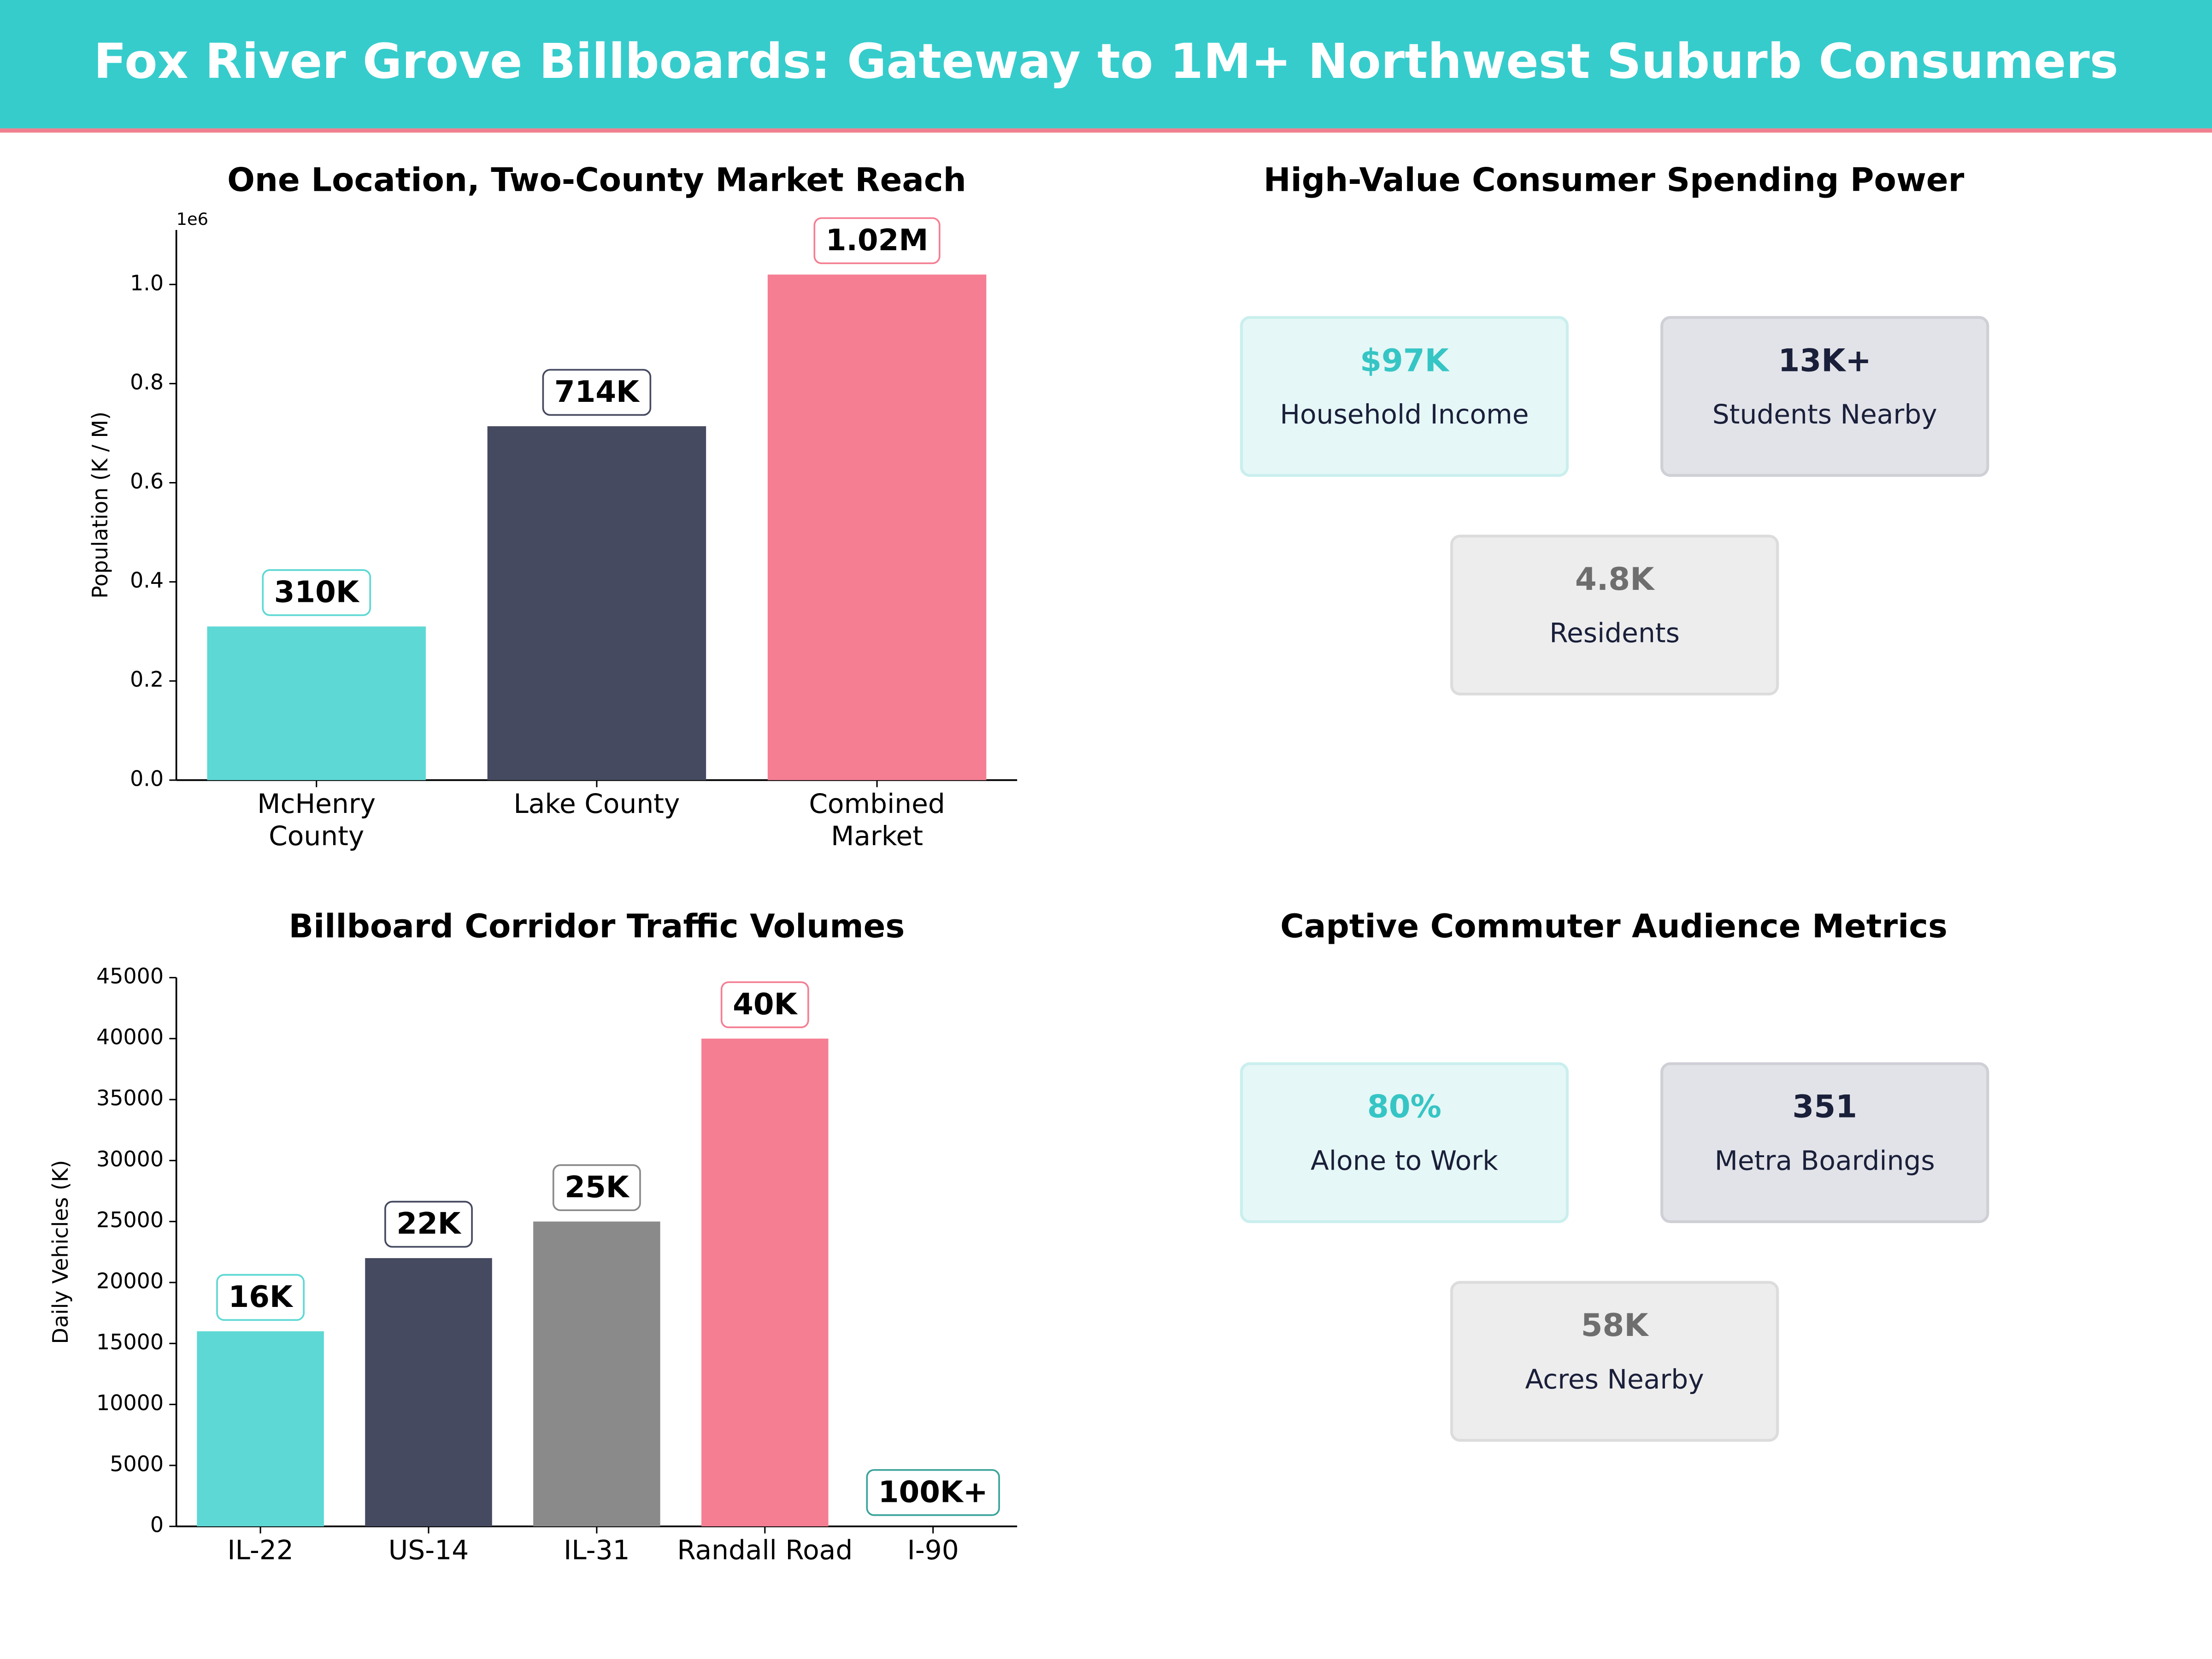 The image size is (2212, 1659). What do you see at coordinates (100, 505) in the screenshot?
I see `y-axis-label: Population (K / M)` at bounding box center [100, 505].